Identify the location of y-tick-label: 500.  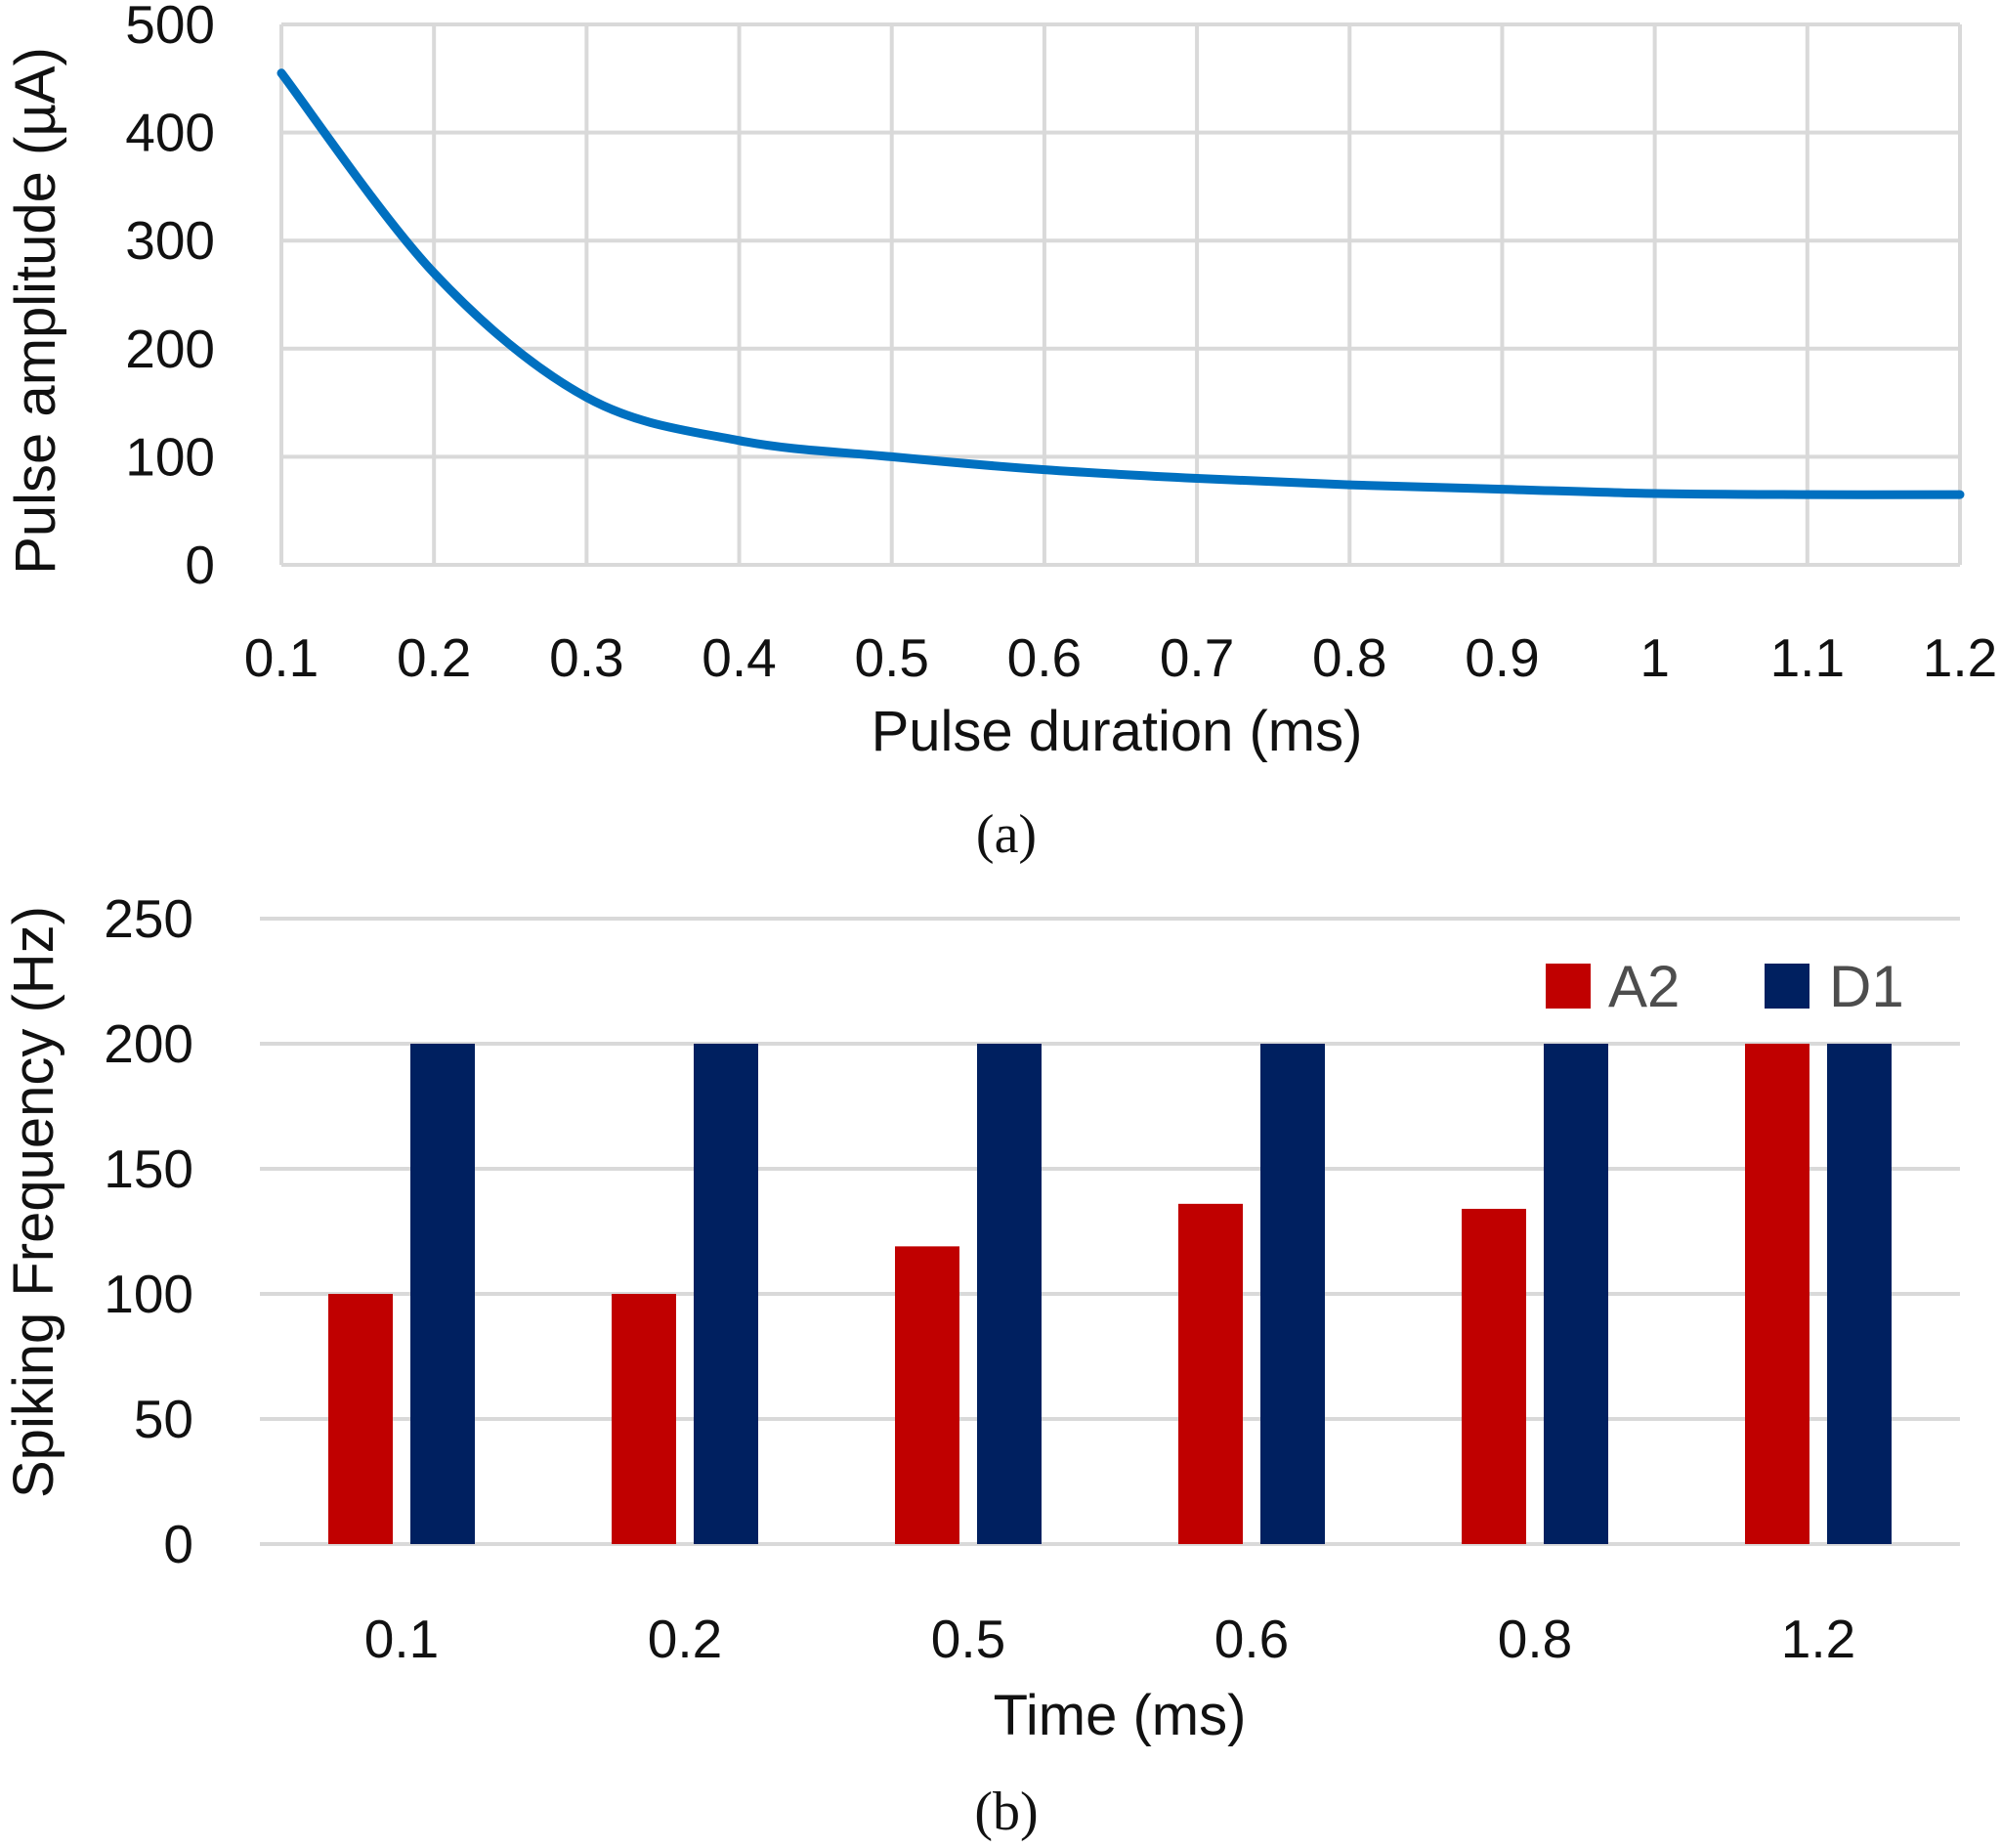
(170, 27).